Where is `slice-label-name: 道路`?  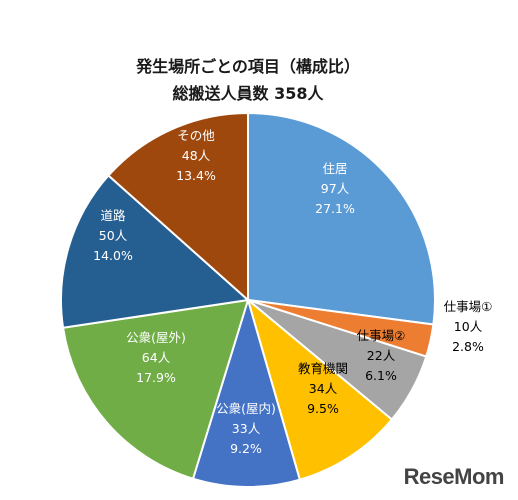 slice-label-name: 道路 is located at coordinates (113, 215).